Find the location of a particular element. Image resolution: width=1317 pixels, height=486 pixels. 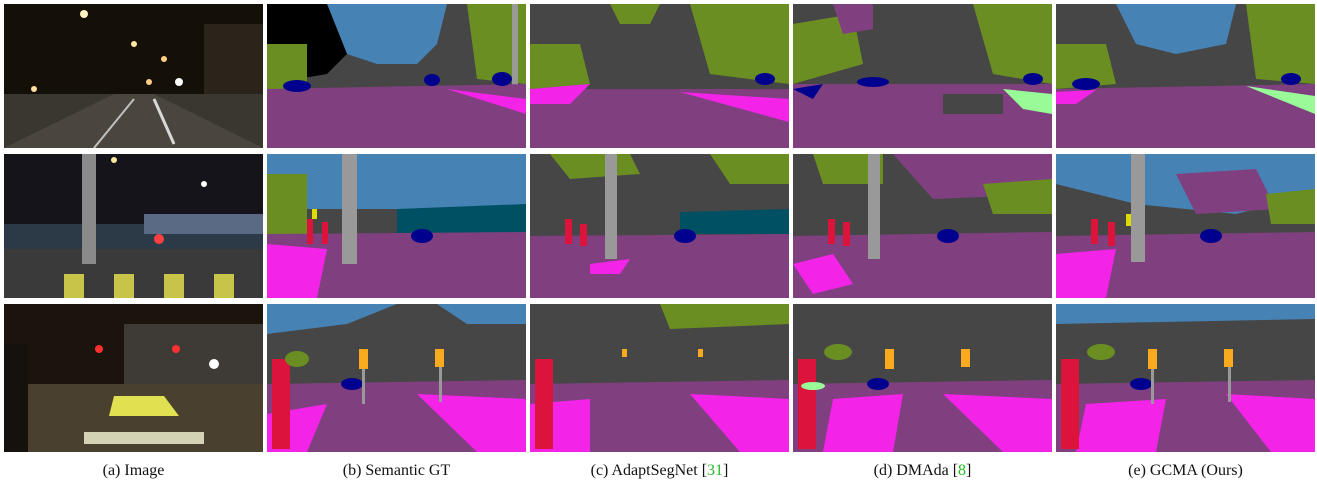

semantic-gt-r1 is located at coordinates (396, 76).